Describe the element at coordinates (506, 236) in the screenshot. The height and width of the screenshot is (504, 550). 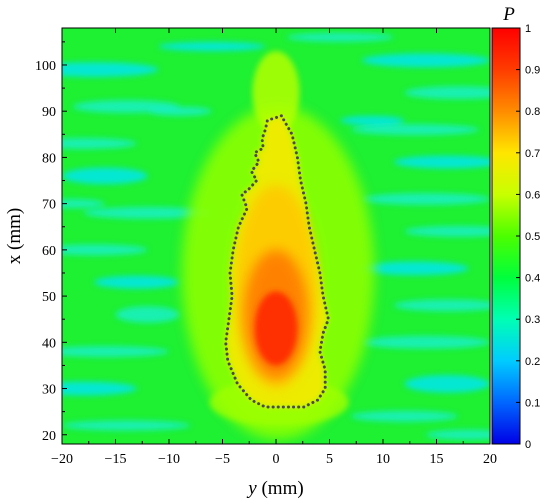
I see `colorbar-gradient` at that location.